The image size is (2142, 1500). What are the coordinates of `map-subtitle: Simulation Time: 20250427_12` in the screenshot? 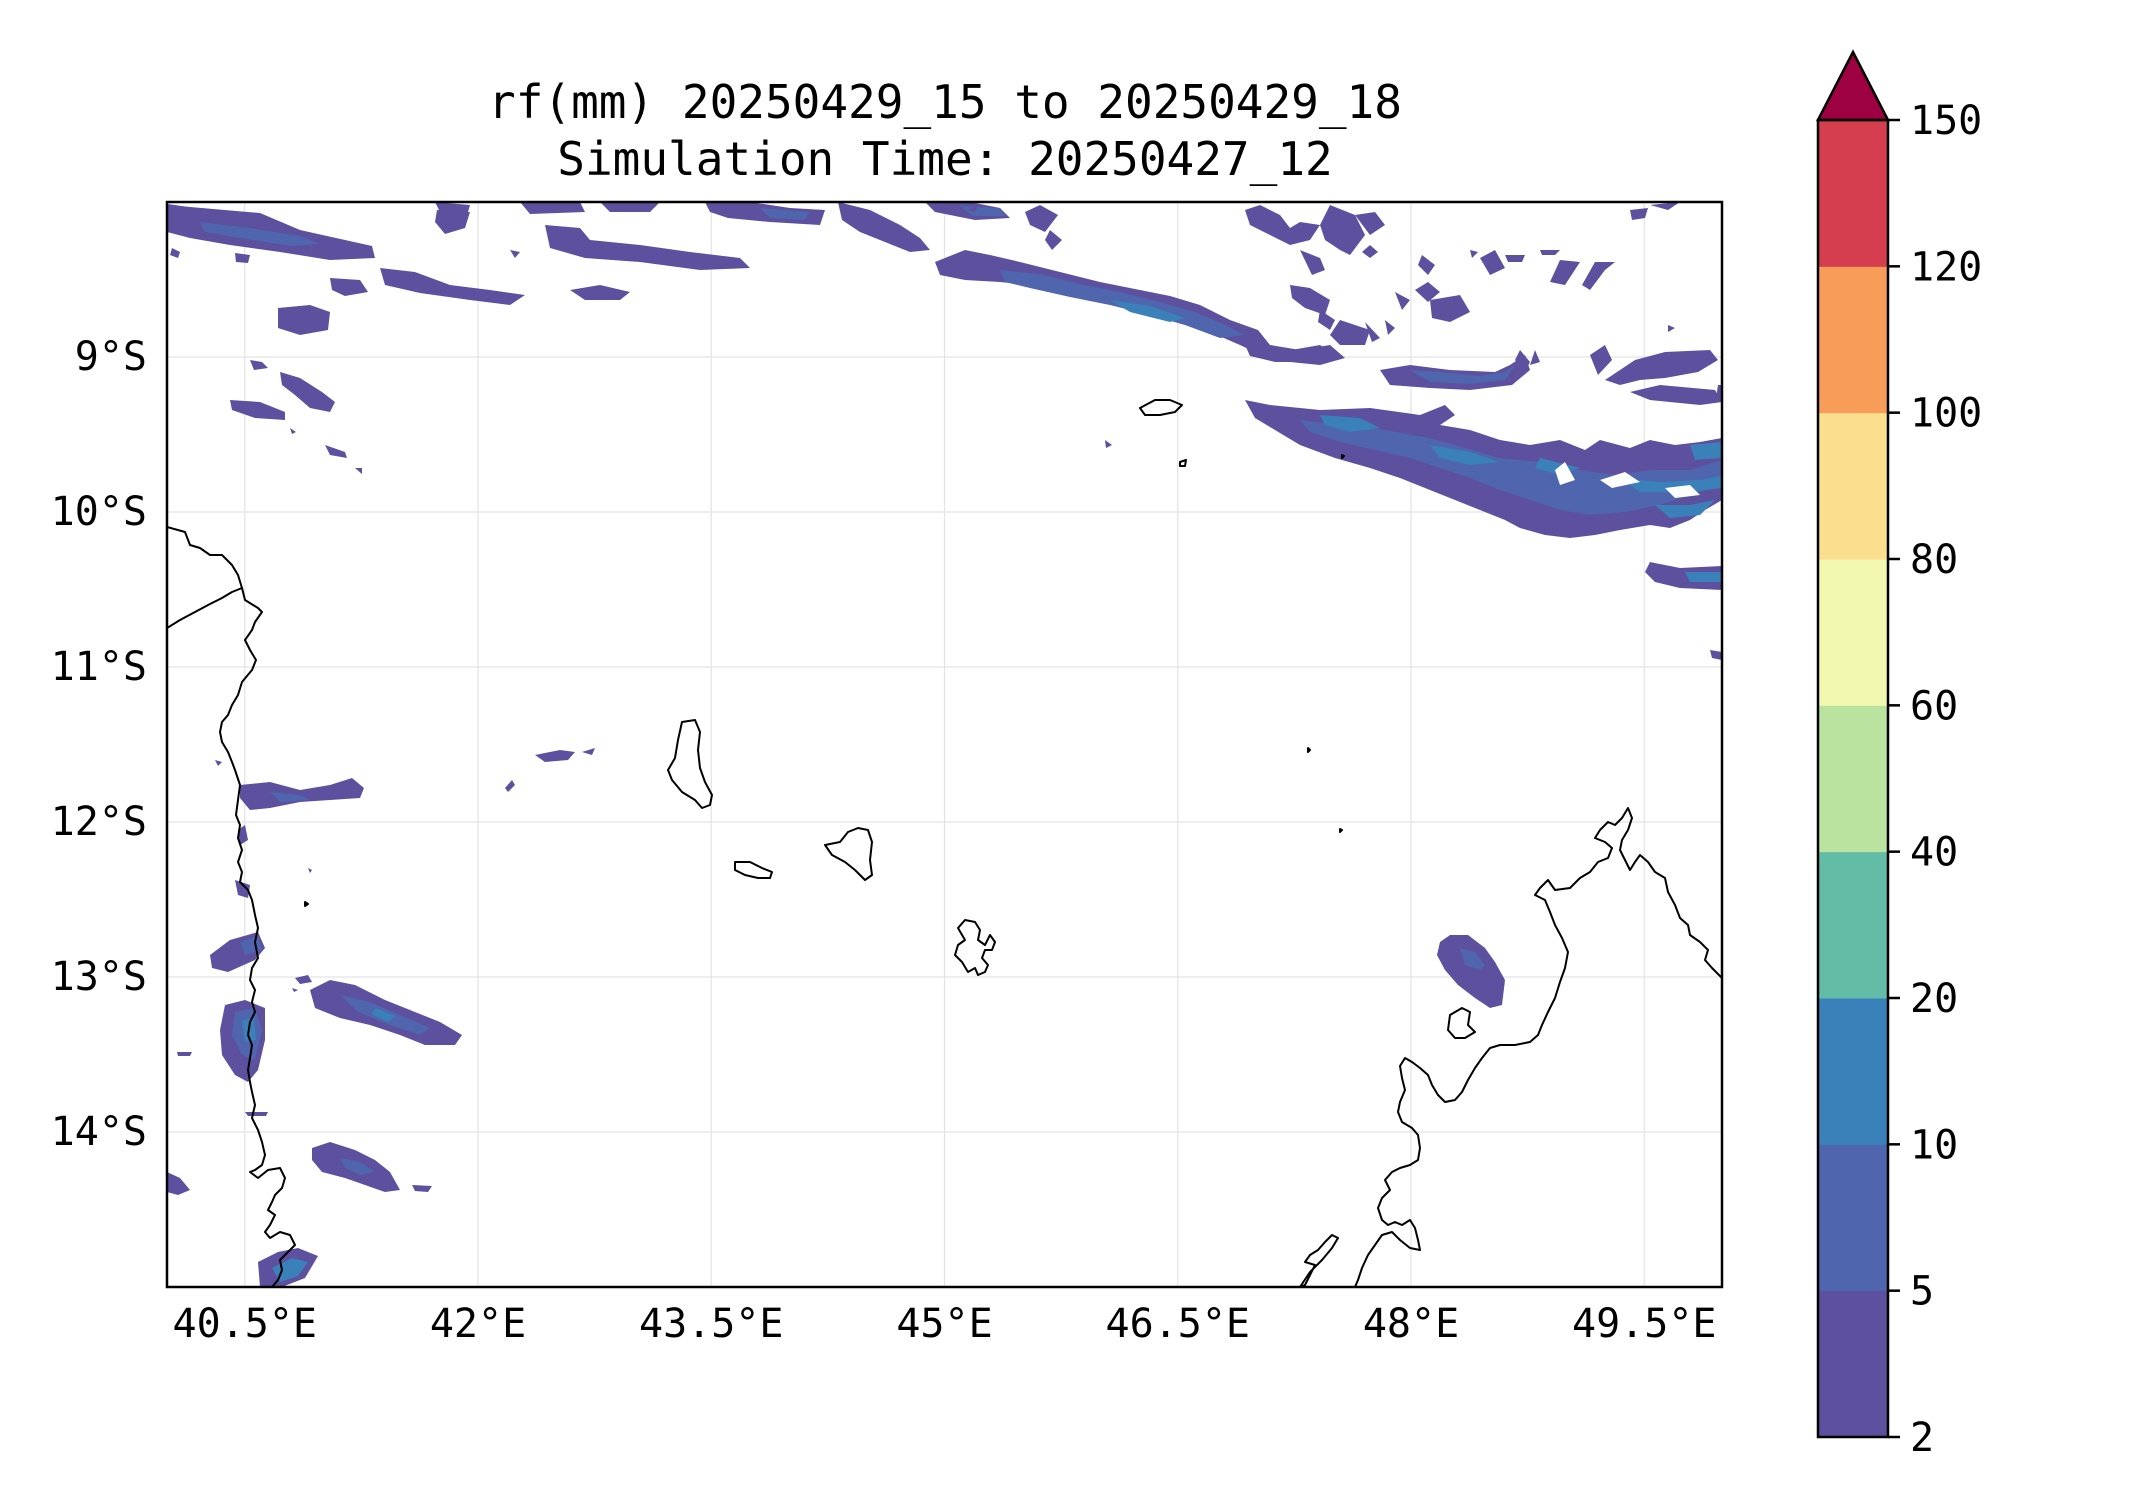 It's located at (944, 159).